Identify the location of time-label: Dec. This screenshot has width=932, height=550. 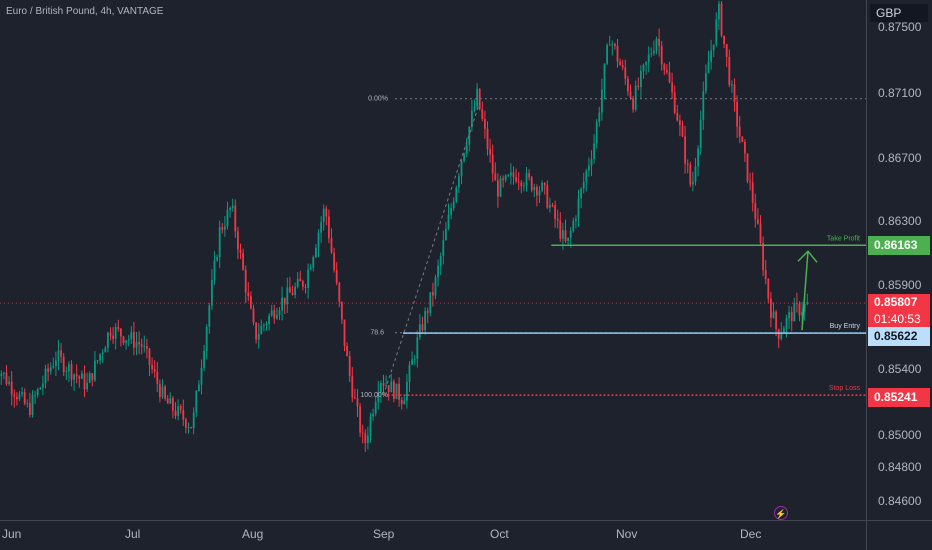
(751, 534).